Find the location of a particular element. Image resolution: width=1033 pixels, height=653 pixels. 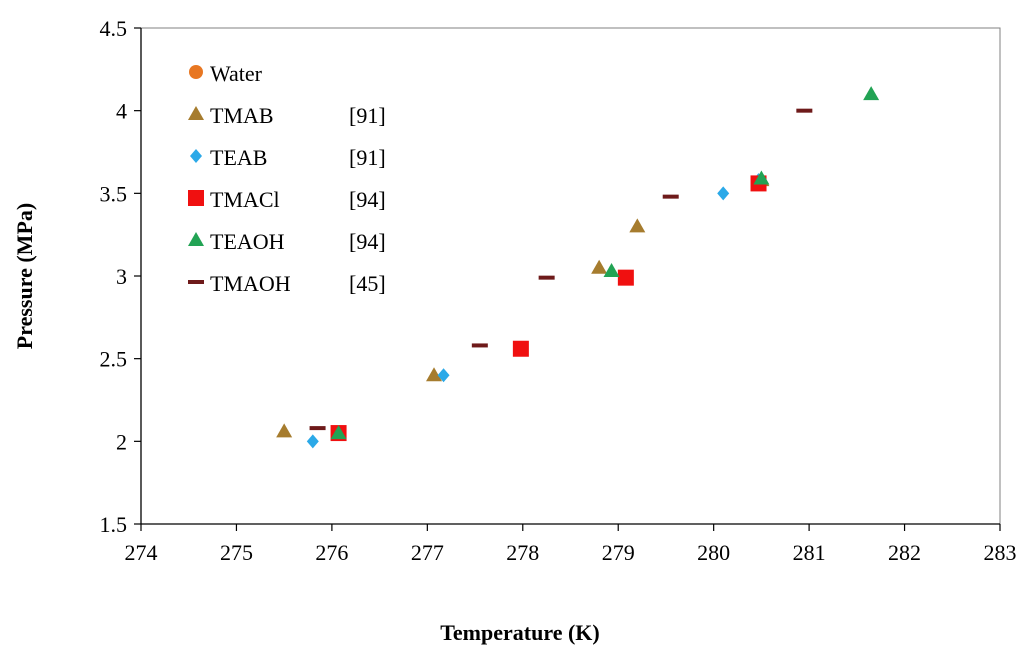

legend-entry-tmaoh: TMAOH [45] is located at coordinates (287, 283).